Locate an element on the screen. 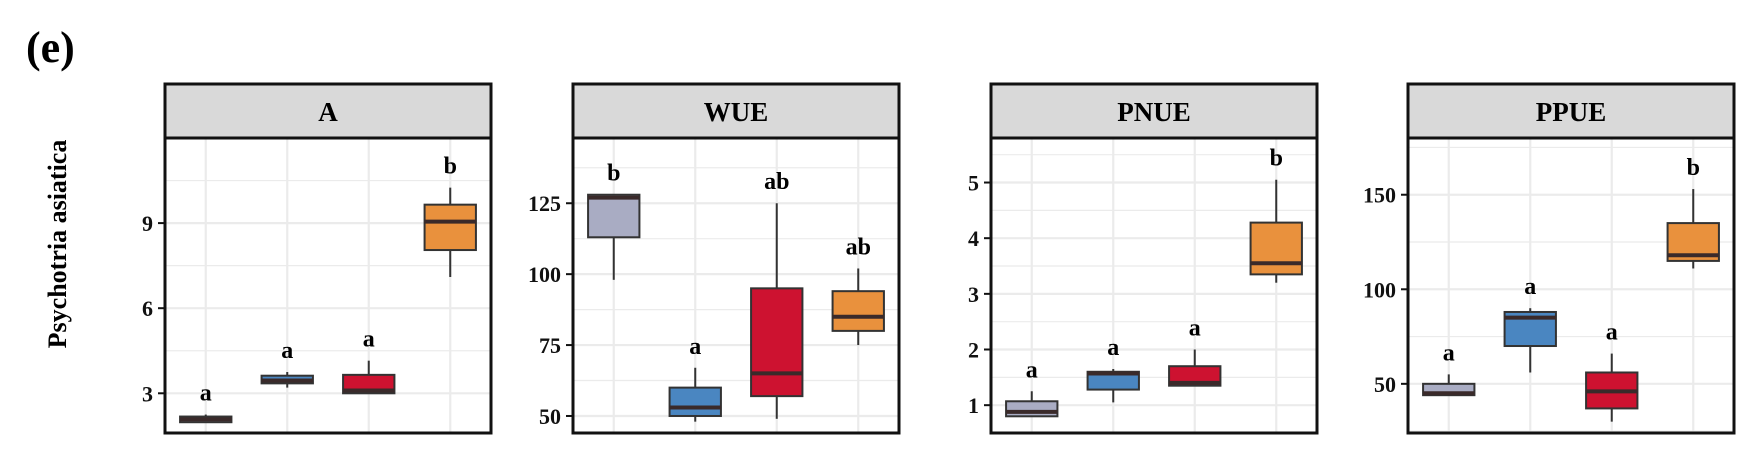  y-tick-label: 2 is located at coordinates (973, 350).